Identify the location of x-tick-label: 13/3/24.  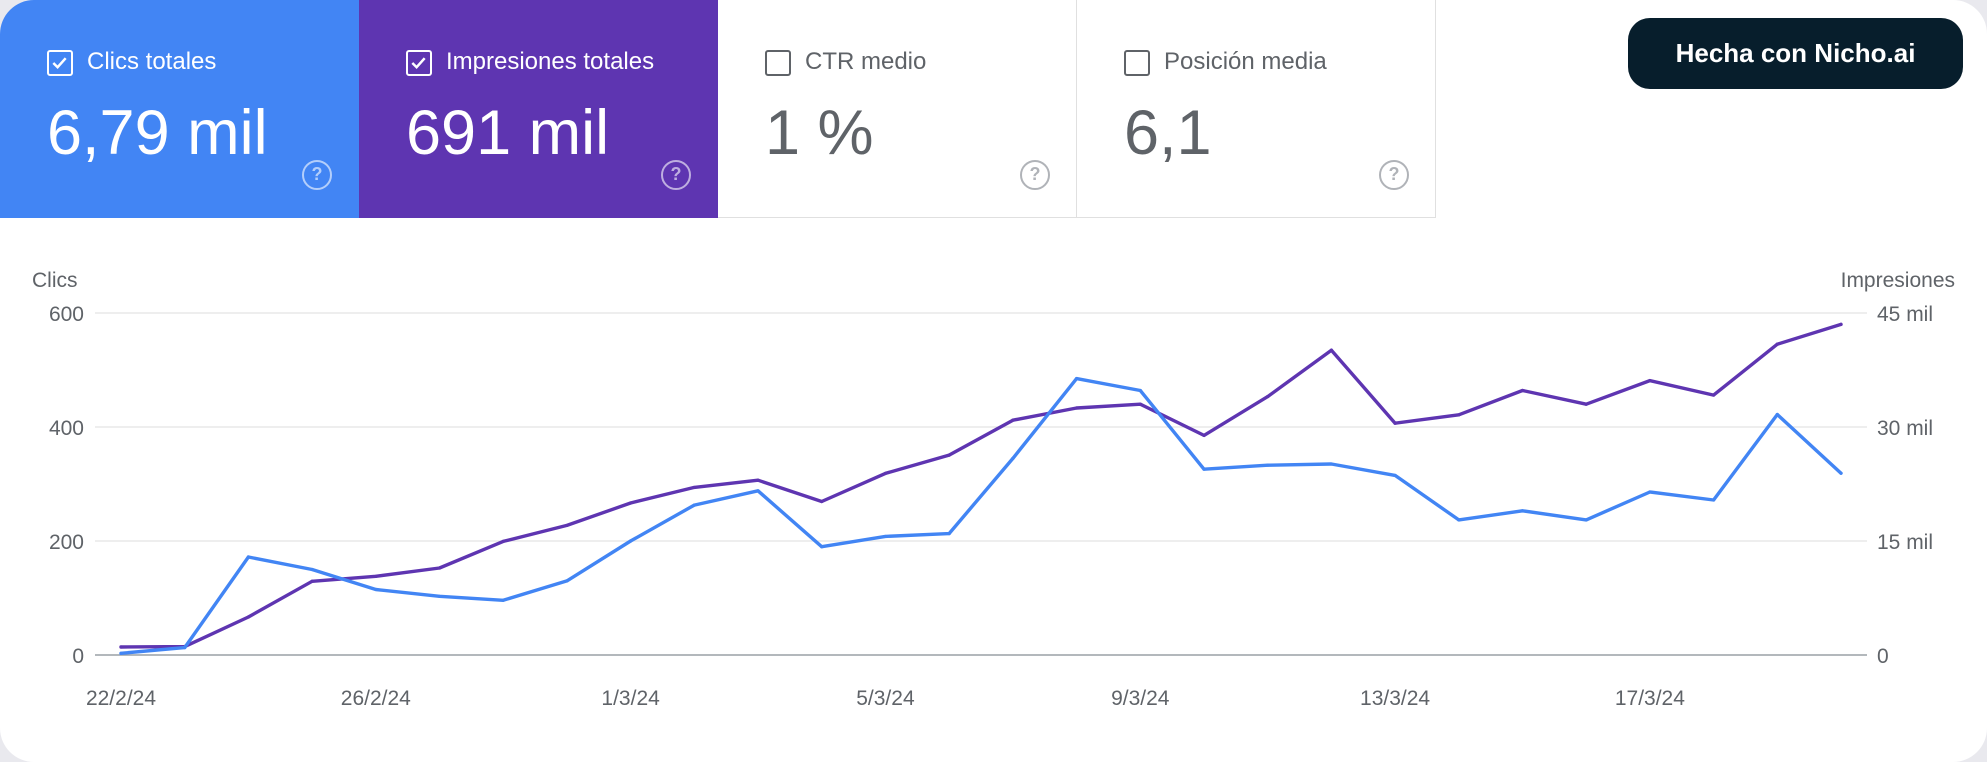
(1395, 698).